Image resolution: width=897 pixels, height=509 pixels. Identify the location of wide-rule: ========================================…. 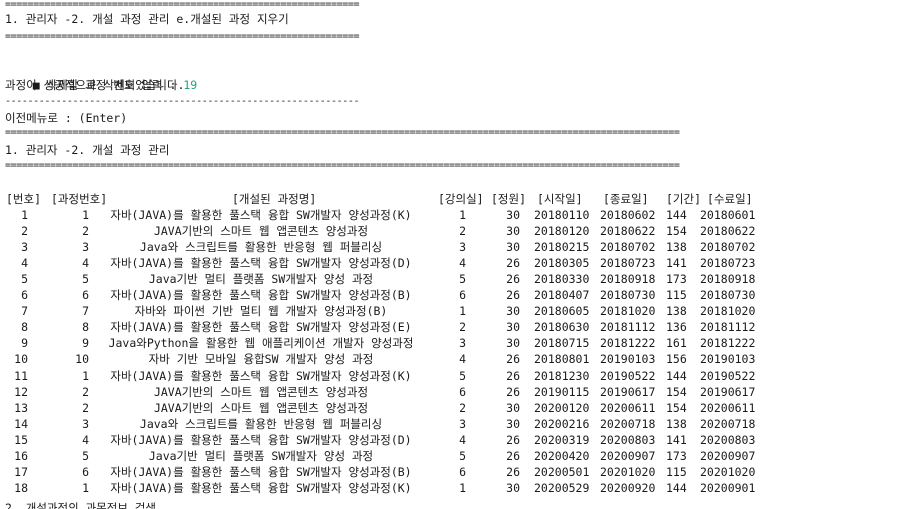
(342, 133).